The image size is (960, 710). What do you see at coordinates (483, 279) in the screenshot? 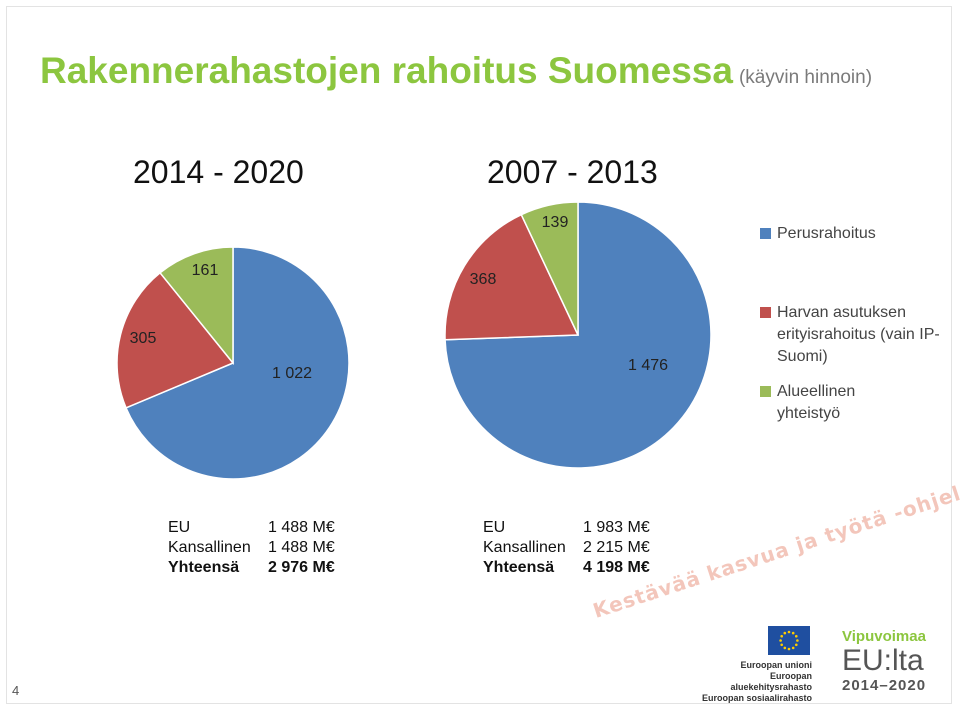
I see `pie-value-label: 368` at bounding box center [483, 279].